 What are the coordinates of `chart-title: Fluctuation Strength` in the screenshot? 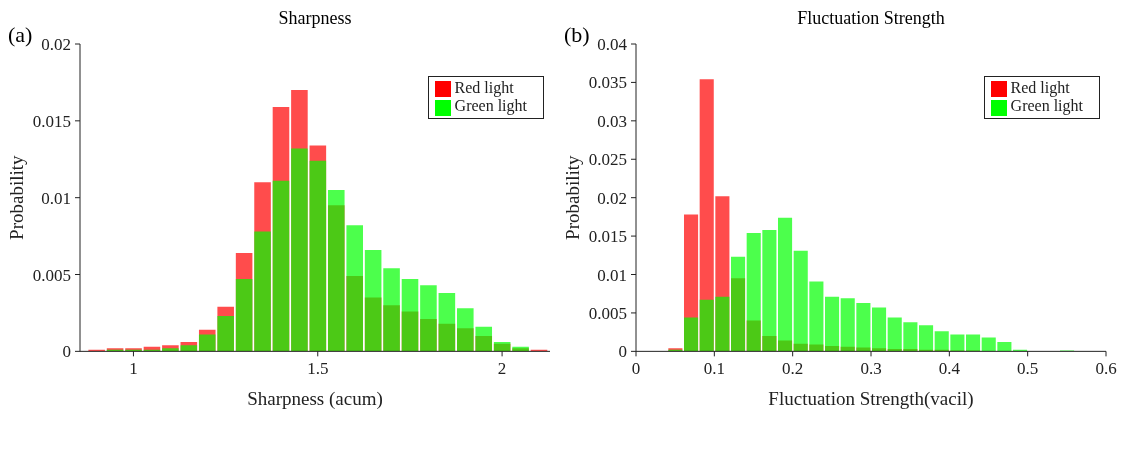 It's located at (871, 18).